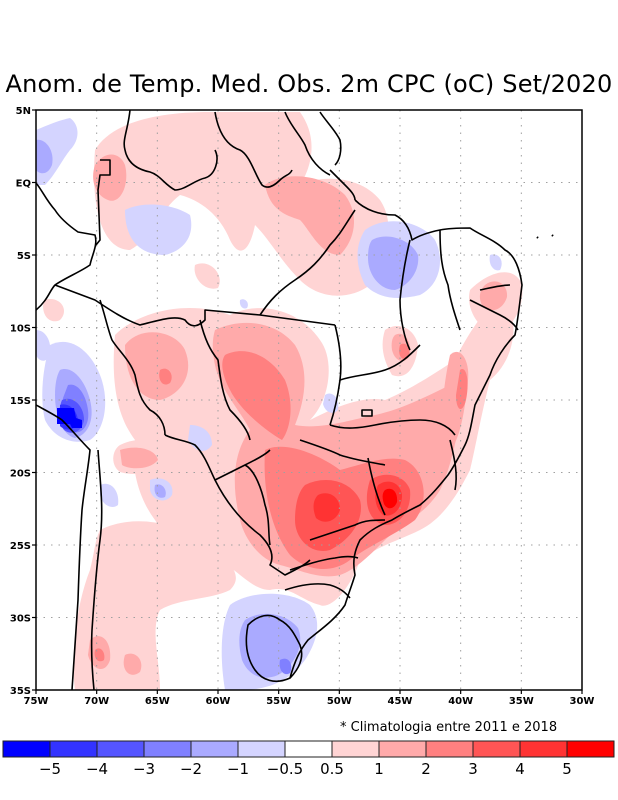 Image resolution: width=618 pixels, height=800 pixels. I want to click on y-tick-label: 25S, so click(20, 546).